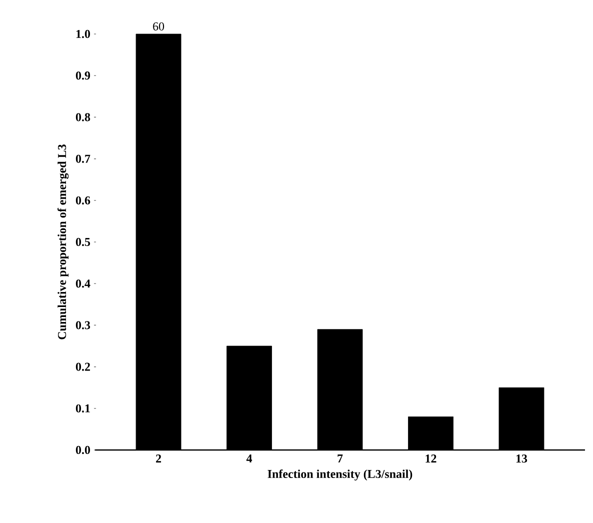 This screenshot has height=523, width=593. What do you see at coordinates (159, 458) in the screenshot?
I see `x-tick-label: 2` at bounding box center [159, 458].